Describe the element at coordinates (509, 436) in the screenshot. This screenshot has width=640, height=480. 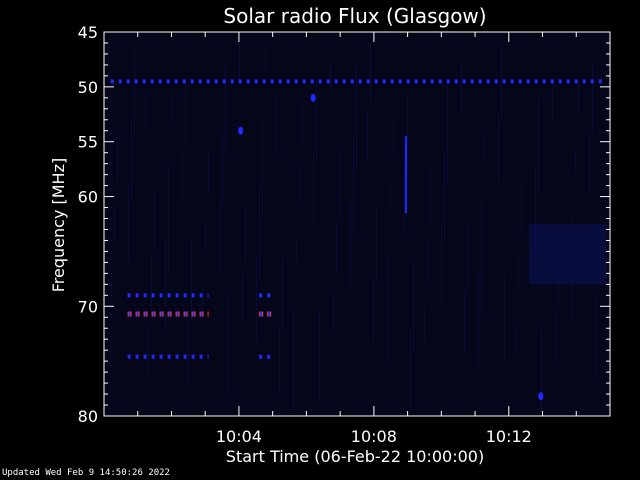
I see `x-tick-label: 10:12` at that location.